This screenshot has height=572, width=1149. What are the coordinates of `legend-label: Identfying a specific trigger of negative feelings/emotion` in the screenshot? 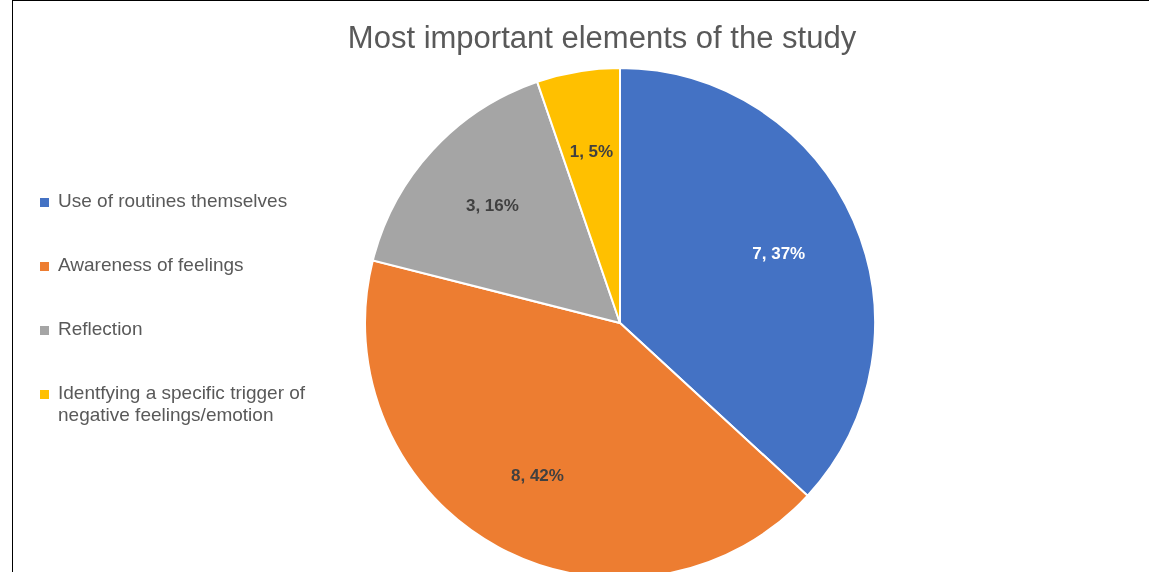 It's located at (182, 404).